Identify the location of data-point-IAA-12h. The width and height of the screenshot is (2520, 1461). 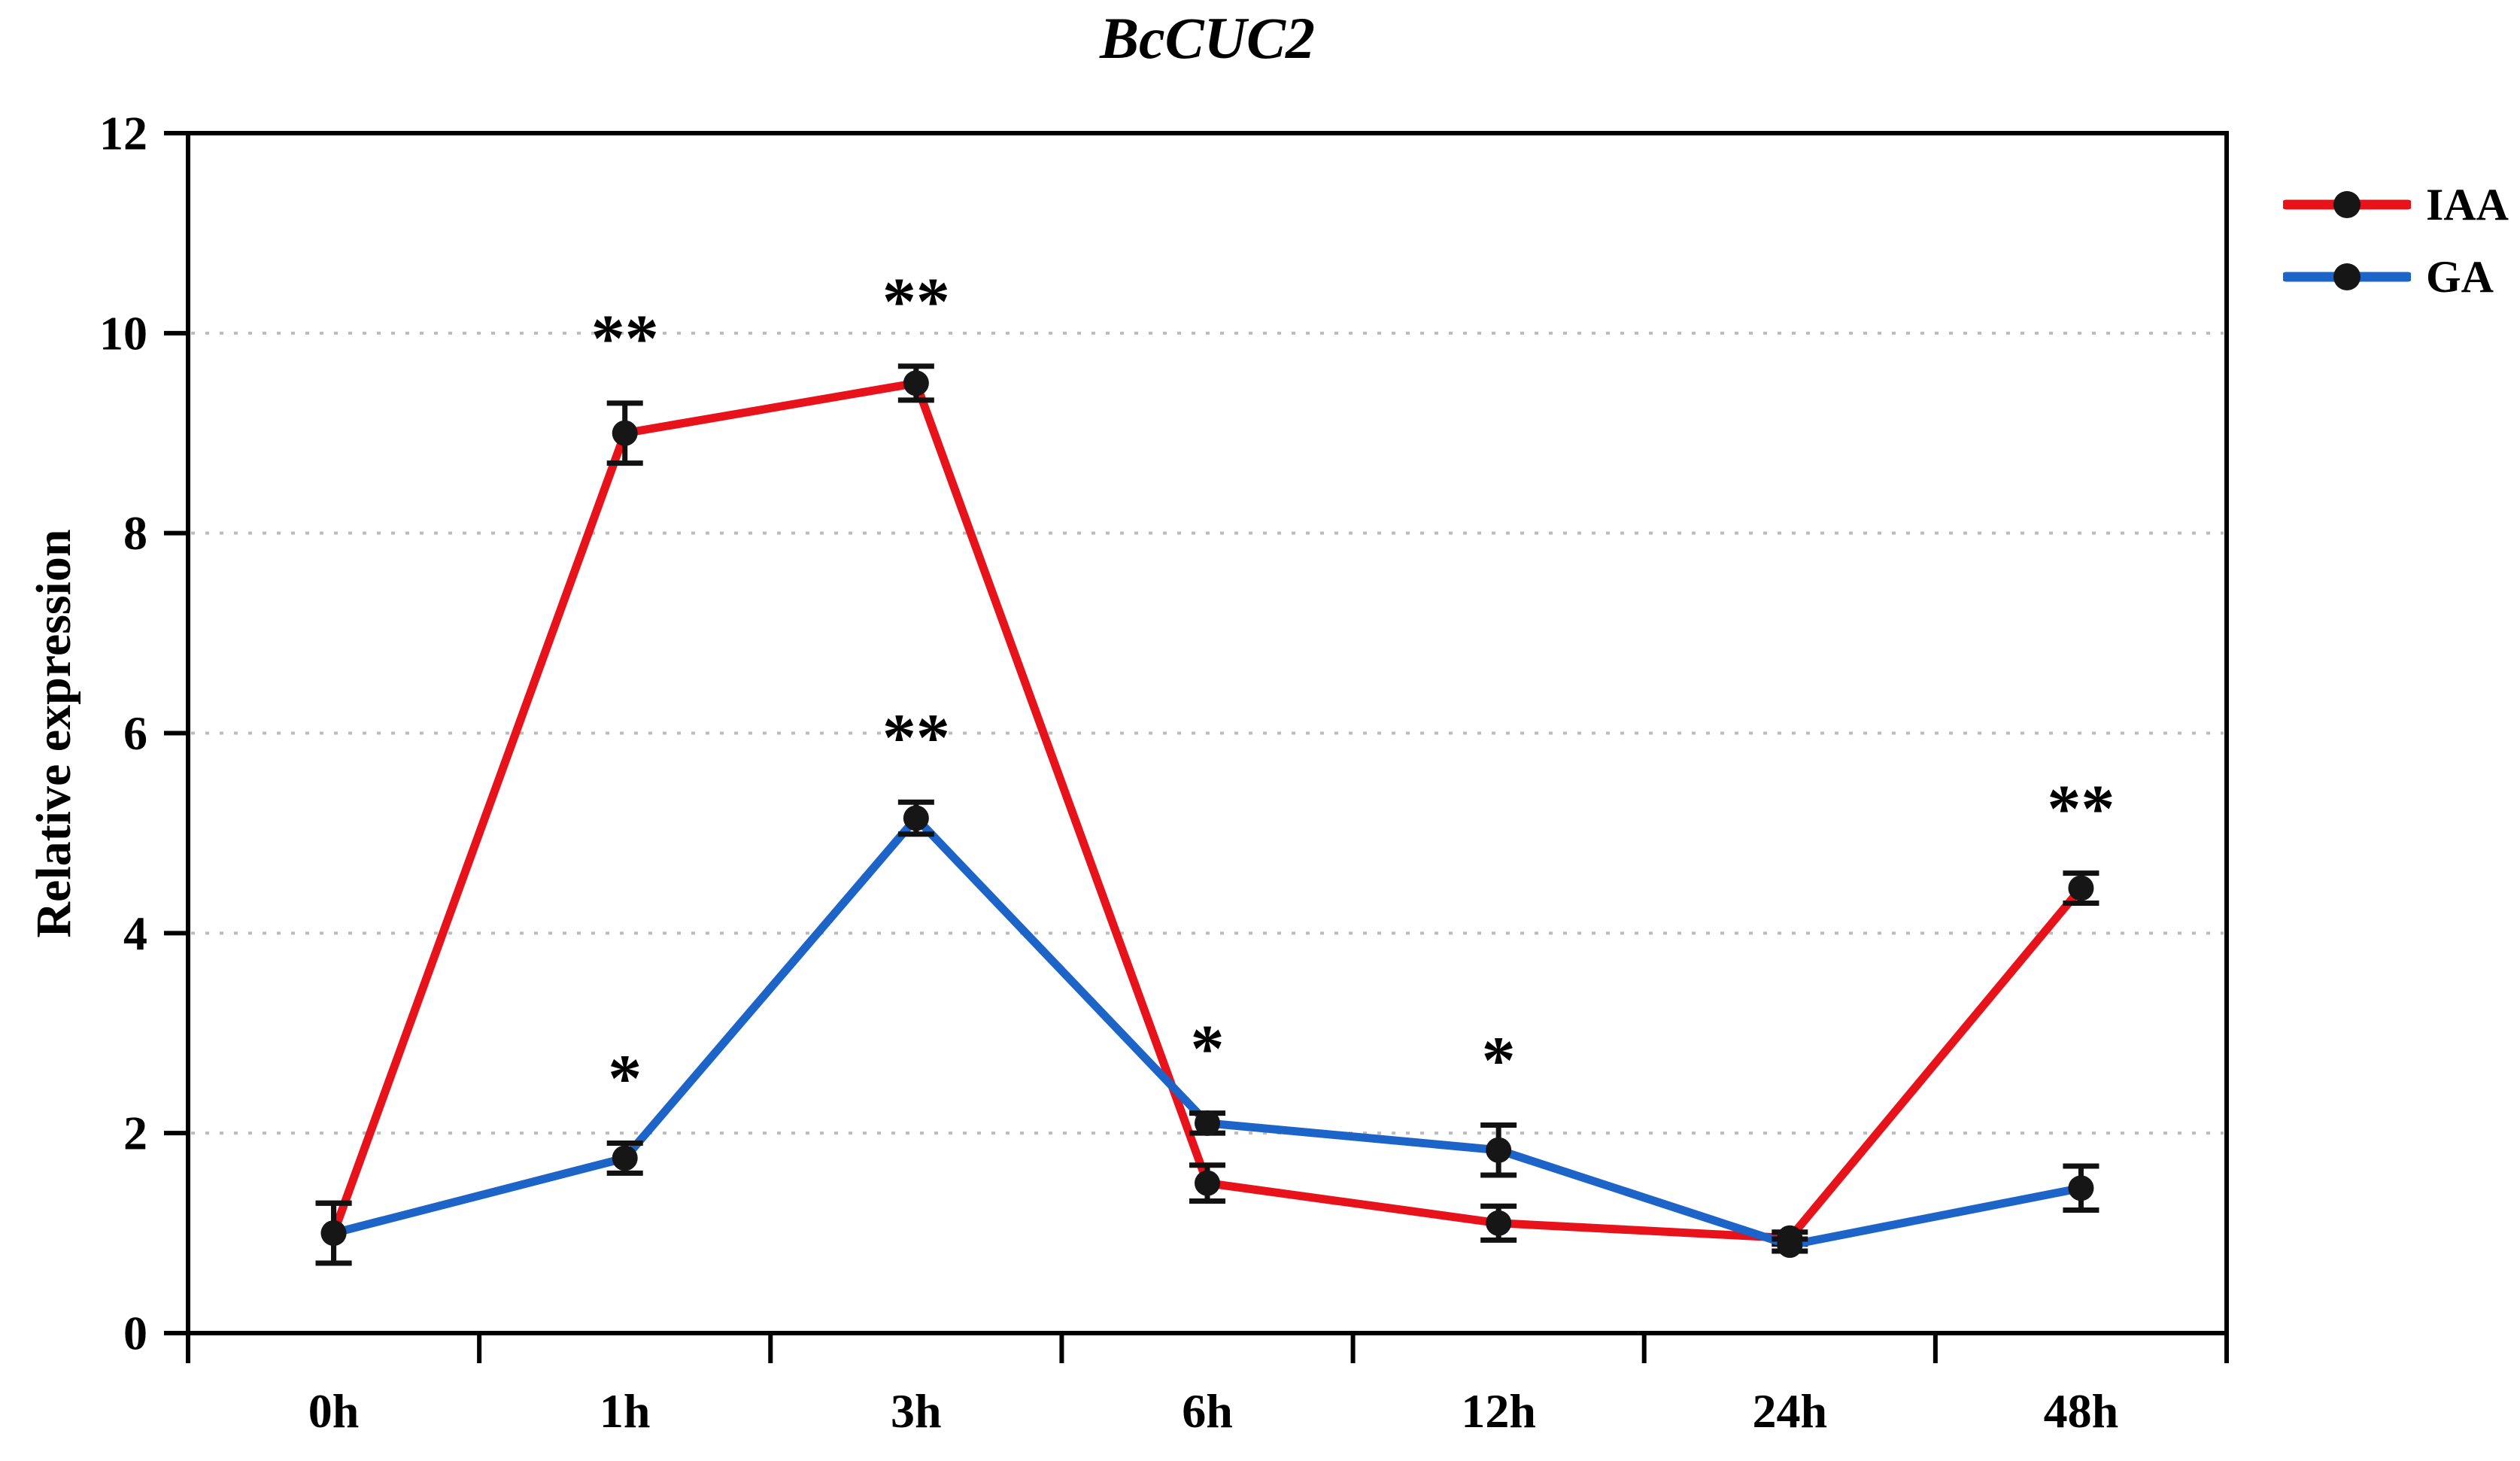
(1499, 1223).